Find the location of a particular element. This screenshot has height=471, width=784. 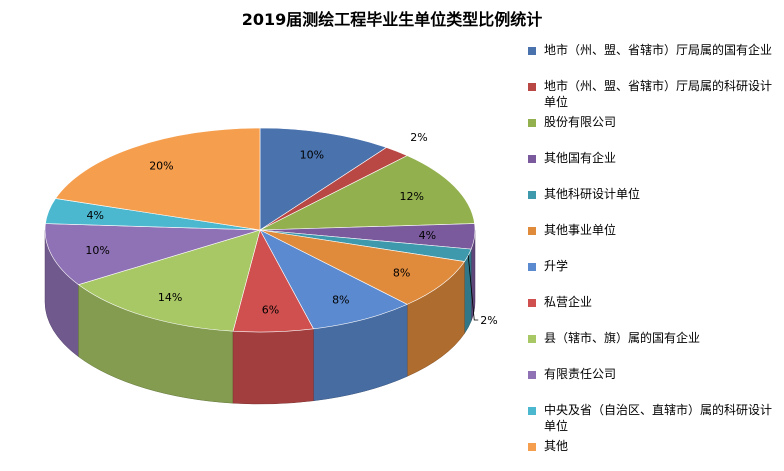

data-label-9: 14% is located at coordinates (170, 297).